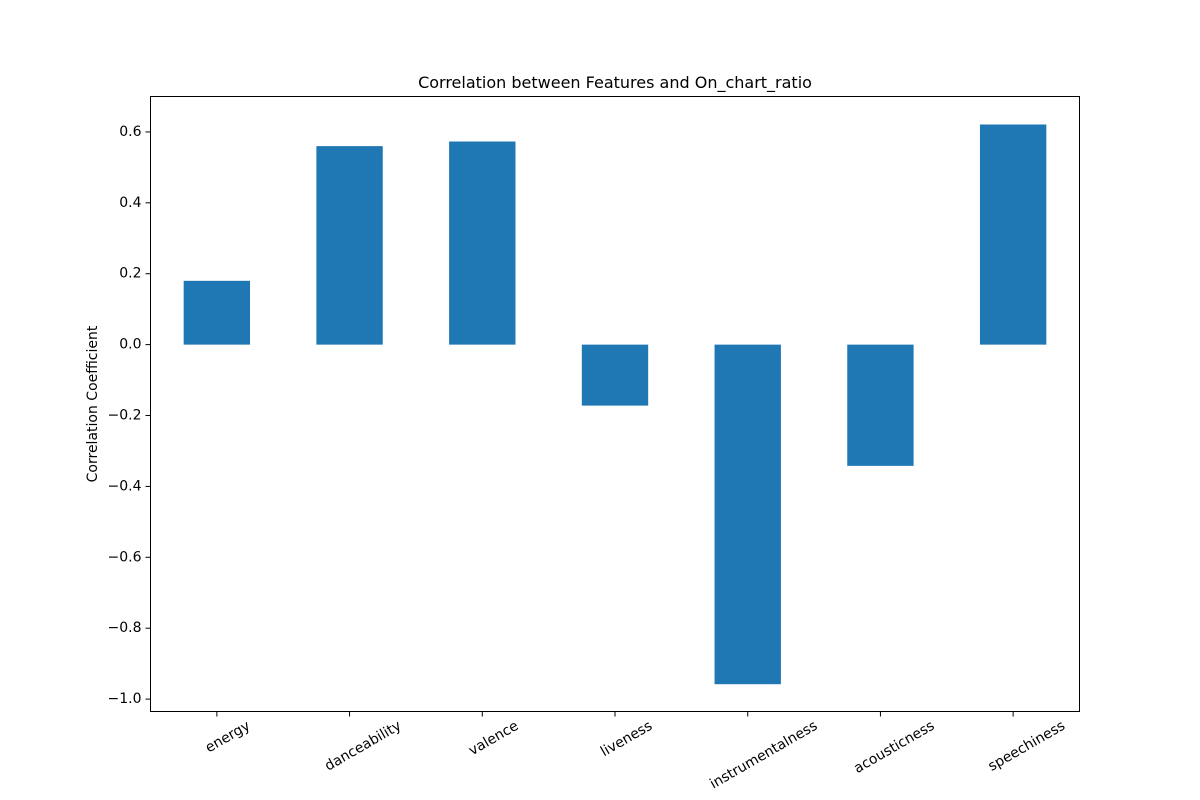 This screenshot has width=1200, height=800. I want to click on y-tick-label: −0.6, so click(125, 557).